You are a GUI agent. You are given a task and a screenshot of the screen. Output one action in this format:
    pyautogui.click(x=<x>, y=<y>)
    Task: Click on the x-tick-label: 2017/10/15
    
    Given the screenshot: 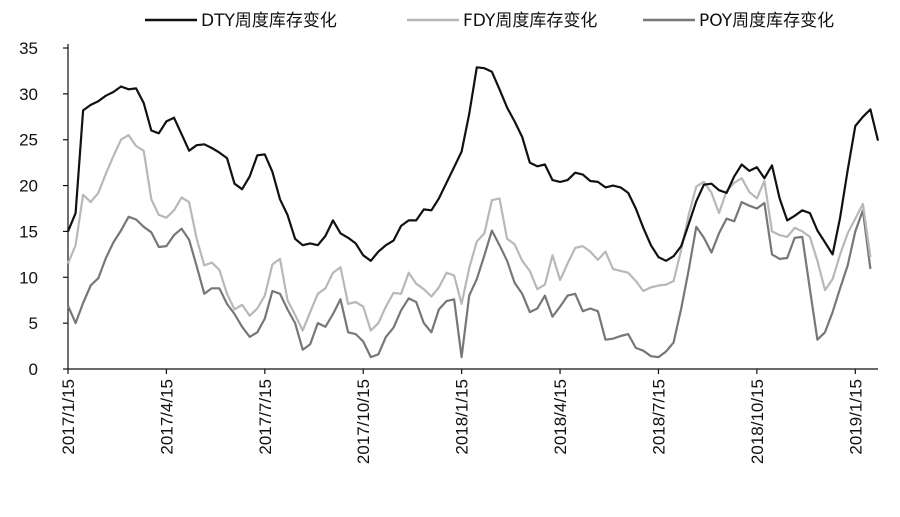 What is the action you would take?
    pyautogui.click(x=363, y=421)
    